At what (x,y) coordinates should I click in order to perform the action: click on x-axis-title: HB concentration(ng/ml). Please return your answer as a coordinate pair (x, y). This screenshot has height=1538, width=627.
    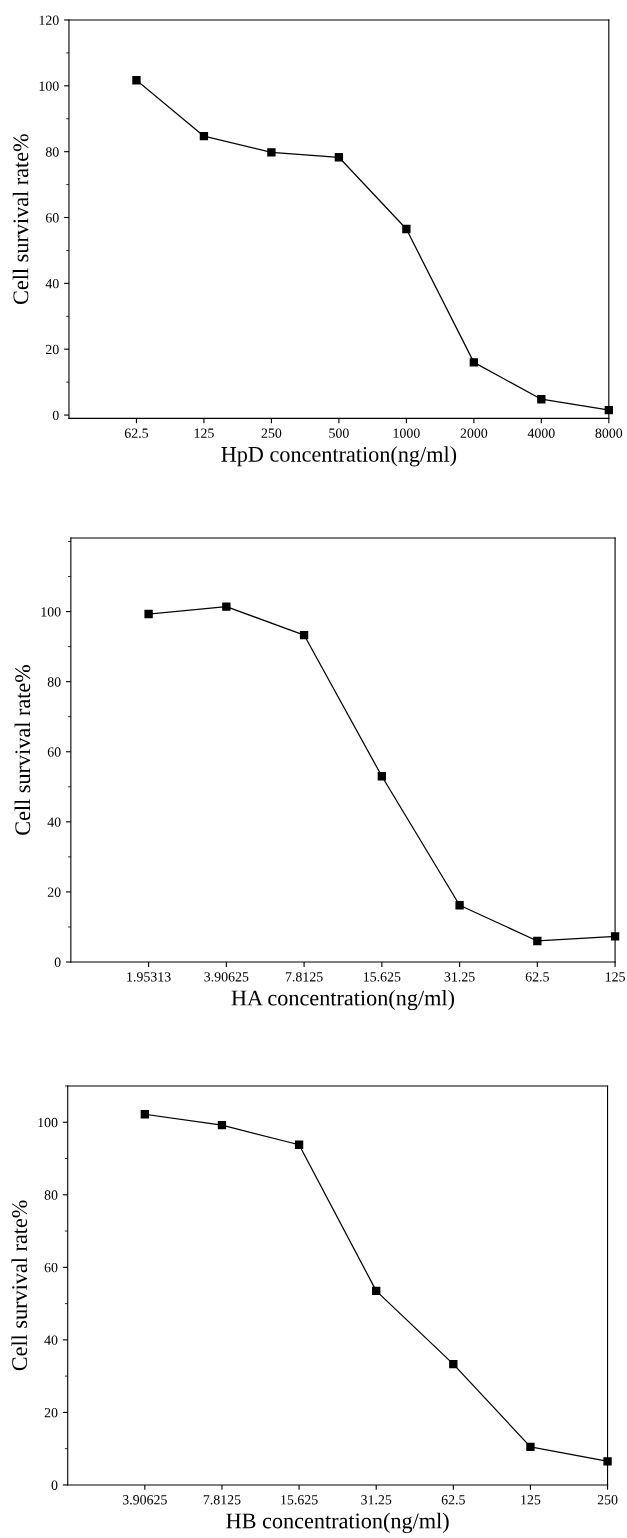
    Looking at the image, I should click on (337, 1523).